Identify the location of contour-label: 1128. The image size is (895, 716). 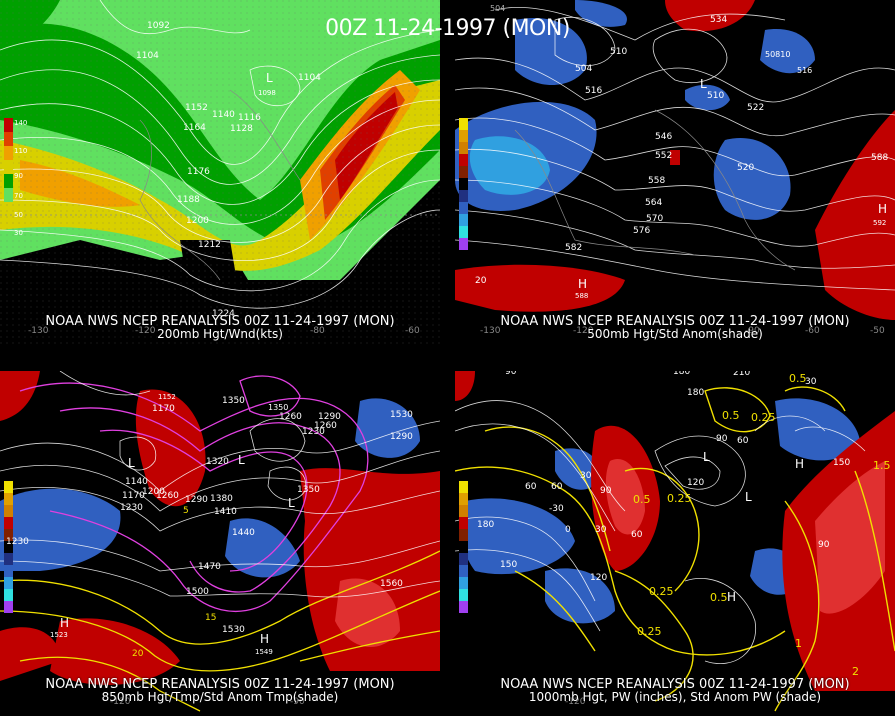
(241, 129).